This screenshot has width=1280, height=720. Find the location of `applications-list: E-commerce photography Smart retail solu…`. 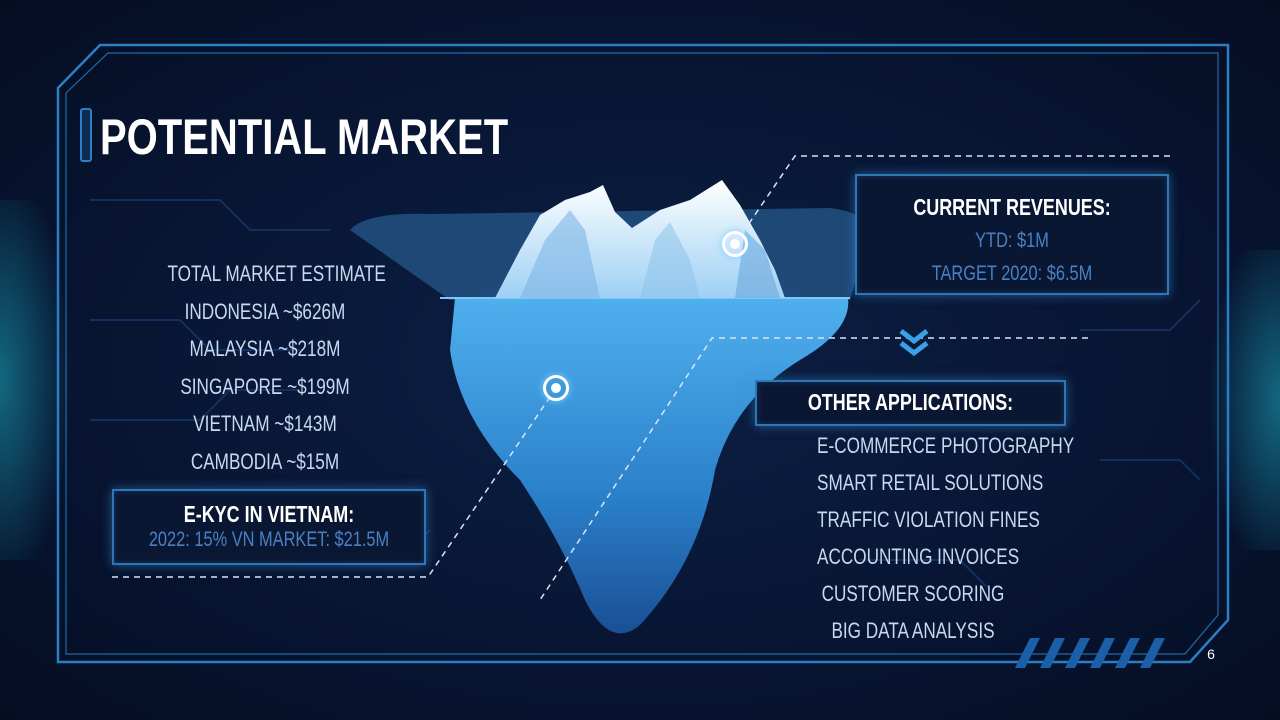

applications-list: E-commerce photography Smart retail solu… is located at coordinates (932, 541).